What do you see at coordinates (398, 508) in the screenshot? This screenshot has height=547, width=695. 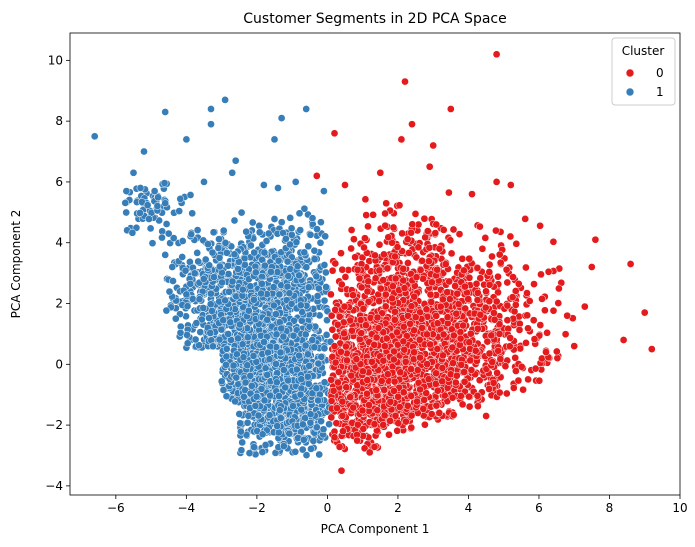 I see `x-tick-label: 2` at bounding box center [398, 508].